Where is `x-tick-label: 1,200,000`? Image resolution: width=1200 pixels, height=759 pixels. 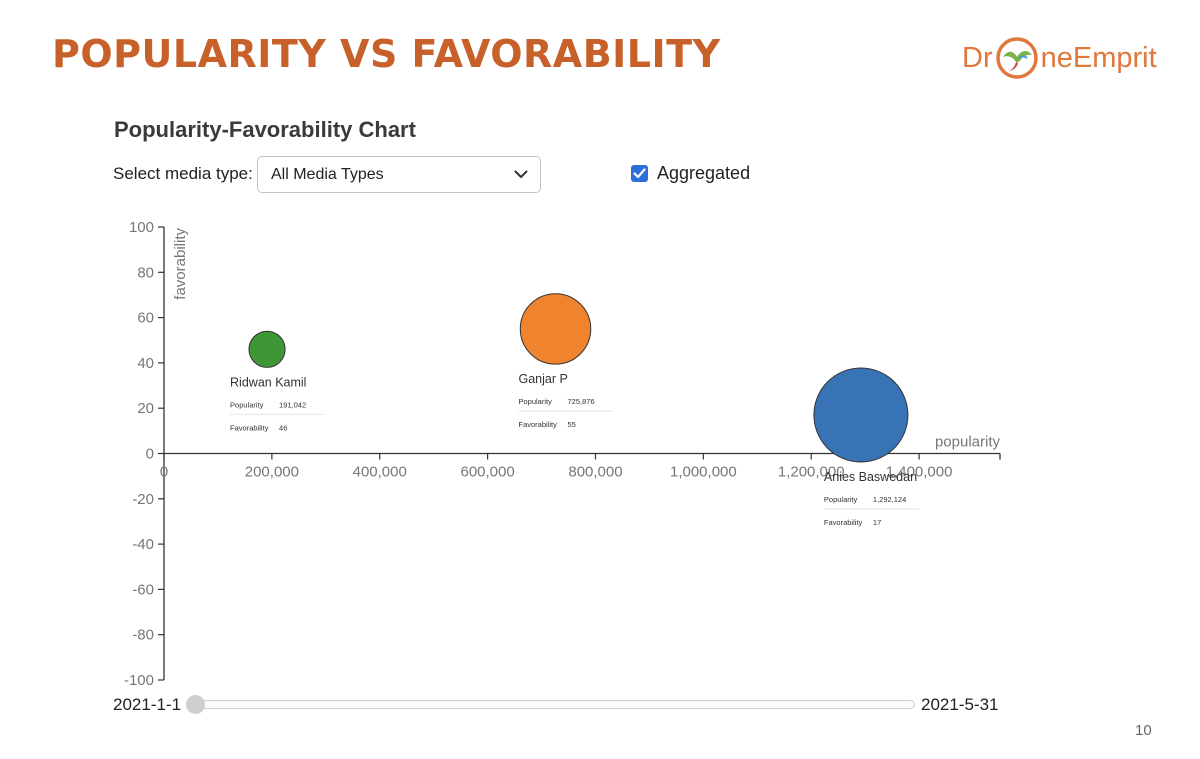 x-tick-label: 1,200,000 is located at coordinates (811, 472).